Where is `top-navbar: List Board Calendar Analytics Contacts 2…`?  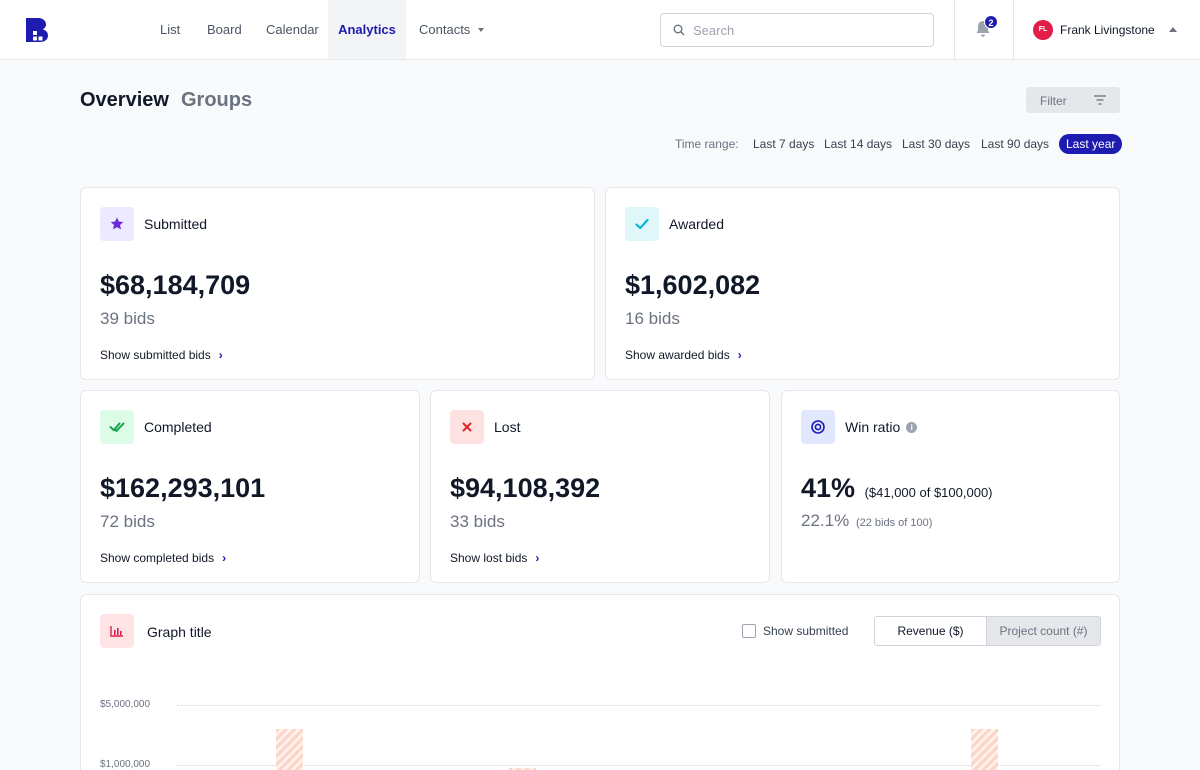 top-navbar: List Board Calendar Analytics Contacts 2… is located at coordinates (600, 30).